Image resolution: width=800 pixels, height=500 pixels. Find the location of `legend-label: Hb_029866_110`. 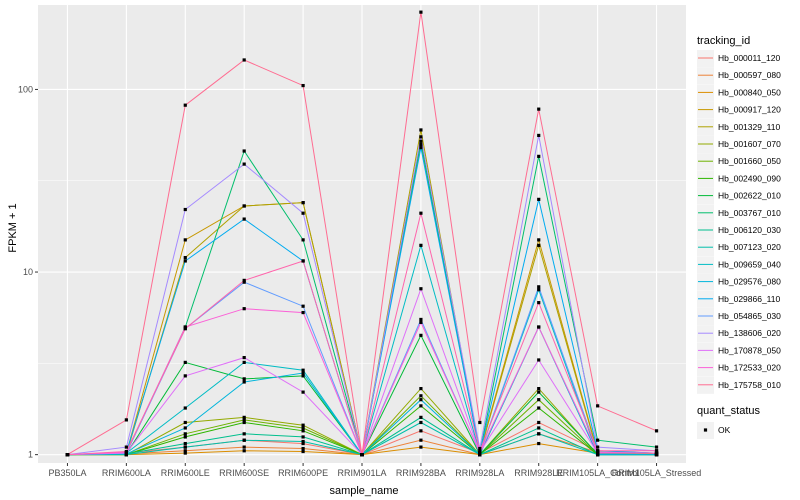

legend-label: Hb_029866_110 is located at coordinates (749, 299).